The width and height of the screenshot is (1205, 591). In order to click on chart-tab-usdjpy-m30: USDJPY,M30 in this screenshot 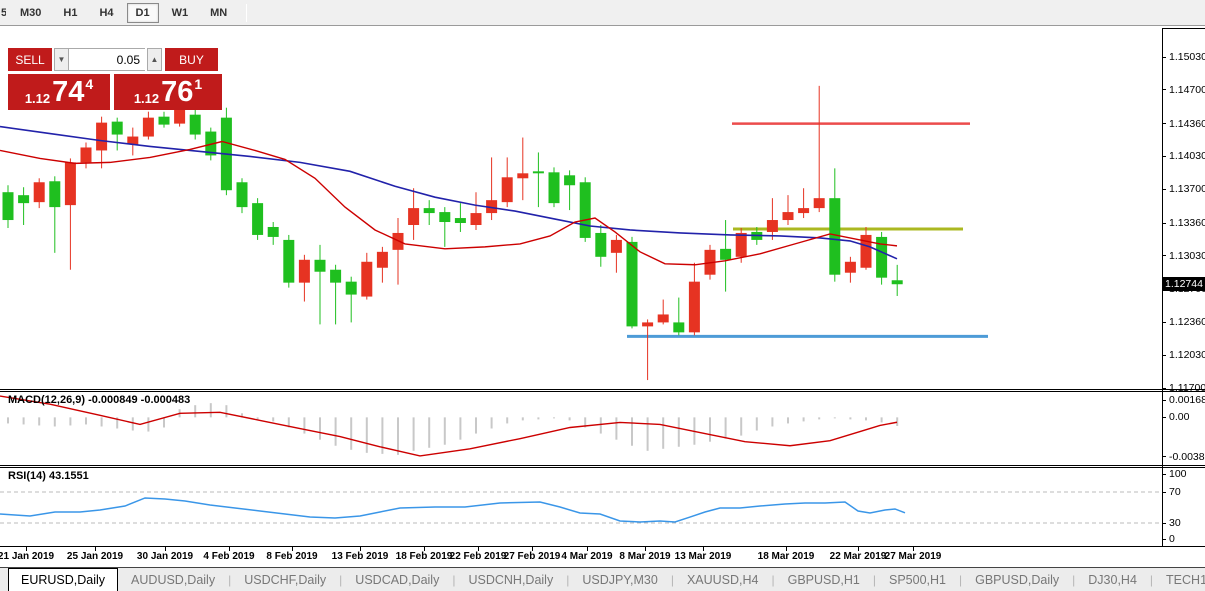, I will do `click(620, 579)`.